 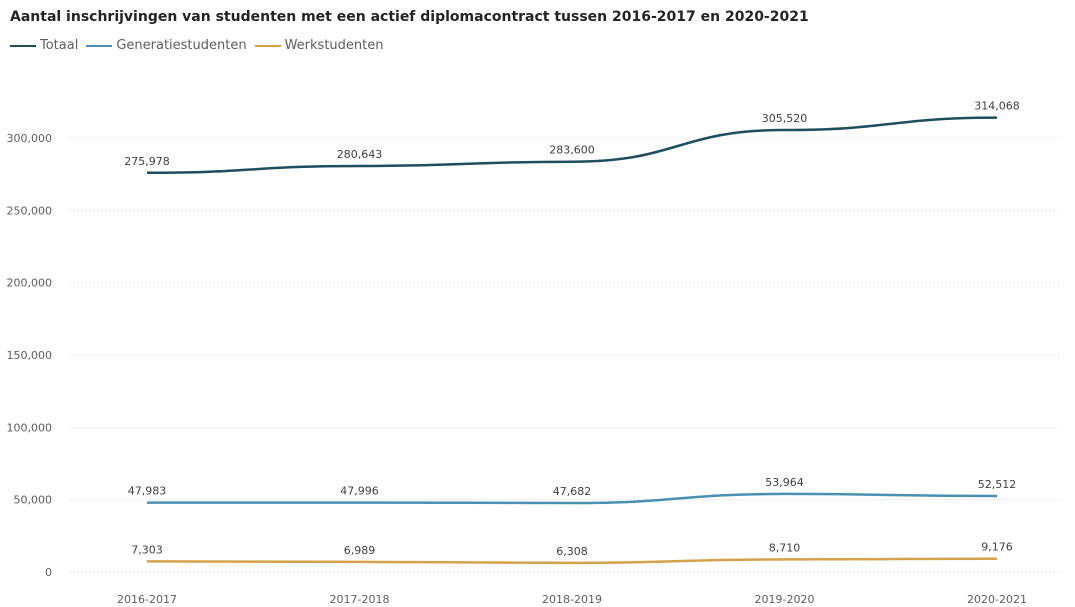 What do you see at coordinates (33, 500) in the screenshot?
I see `y-tick-label: 50,000` at bounding box center [33, 500].